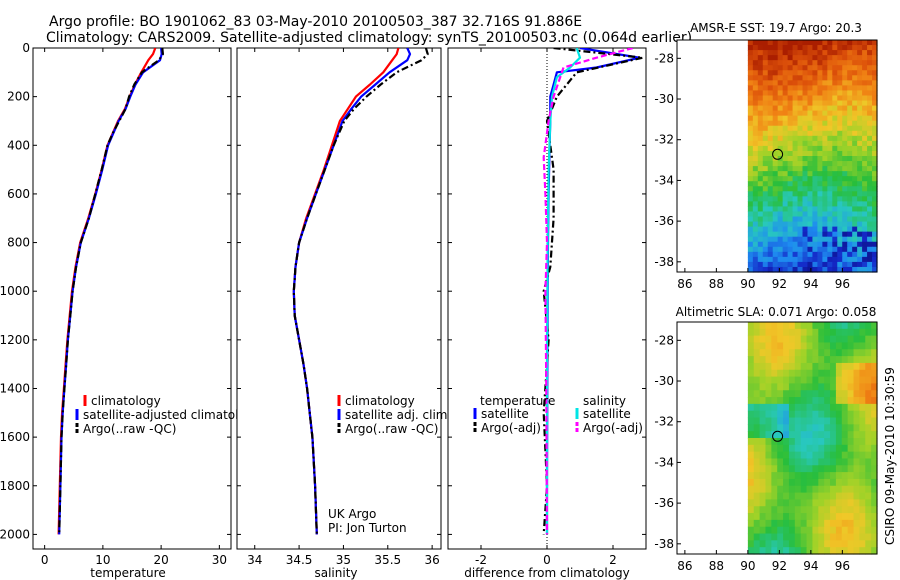  I want to click on difference-x-tick-label: 0, so click(547, 560).